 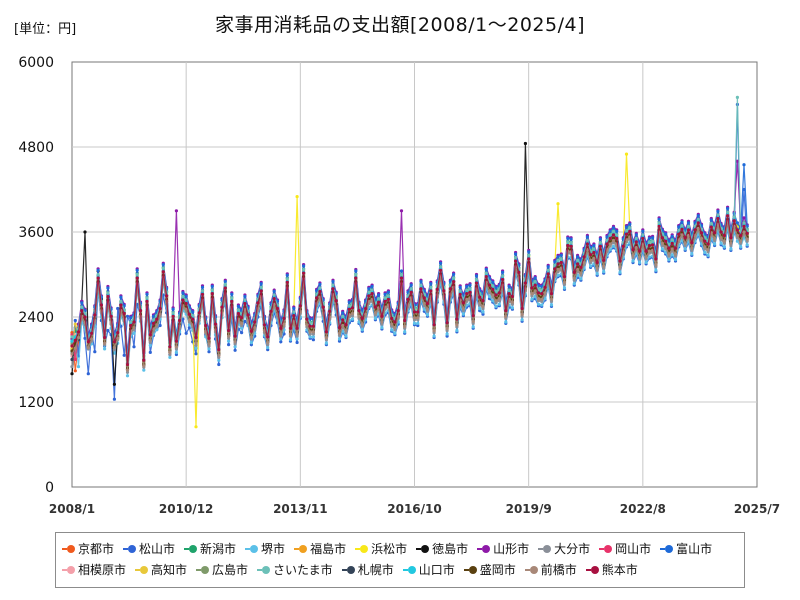 What do you see at coordinates (572, 549) in the screenshot?
I see `legend-label: 大分市` at bounding box center [572, 549].